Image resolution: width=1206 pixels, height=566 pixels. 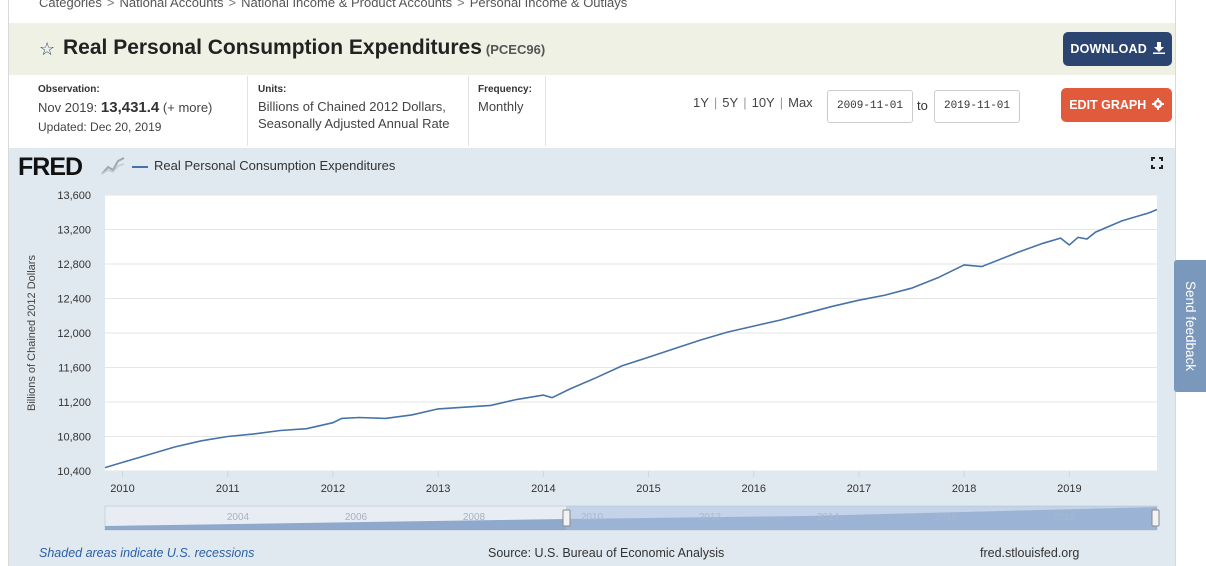 I want to click on frequency-block: Frequency: Monthly, so click(x=505, y=99).